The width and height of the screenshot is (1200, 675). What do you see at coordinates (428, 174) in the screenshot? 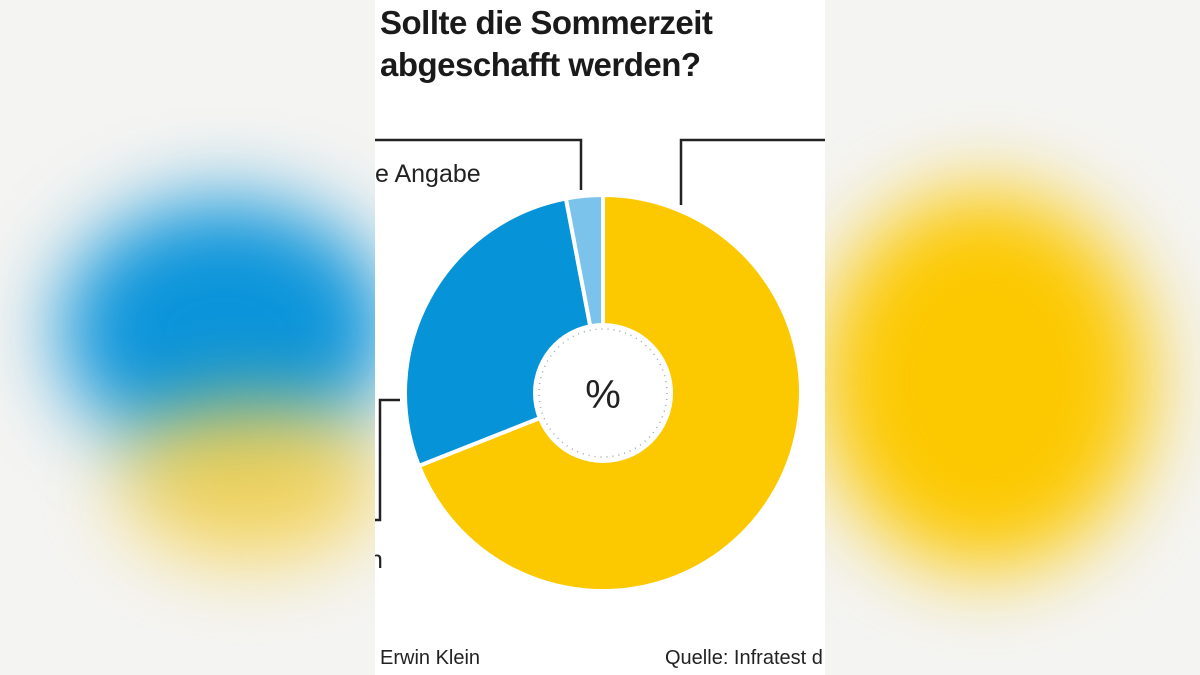
I see `label-no-answer: e Angabe` at bounding box center [428, 174].